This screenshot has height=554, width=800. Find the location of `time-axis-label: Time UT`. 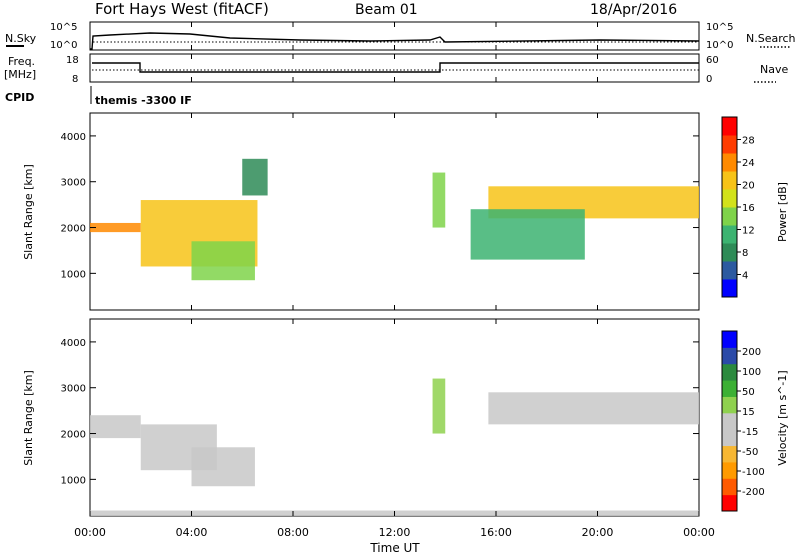

time-axis-label: Time UT is located at coordinates (394, 547).